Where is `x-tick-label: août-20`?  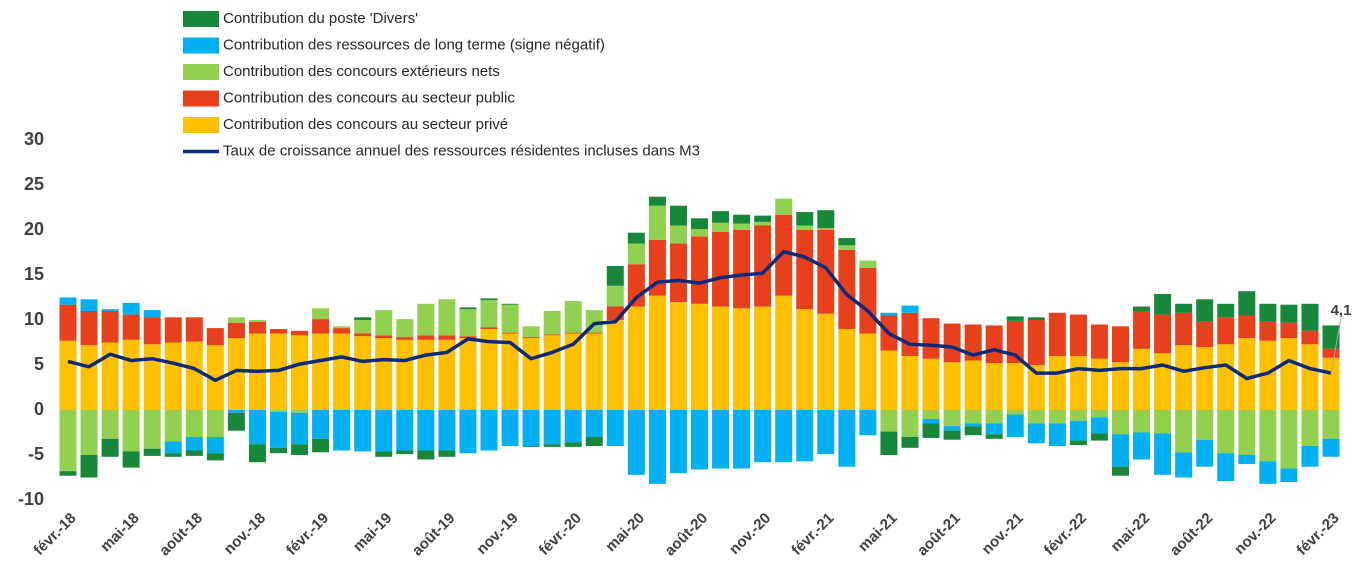
x-tick-label: août-20 is located at coordinates (686, 535).